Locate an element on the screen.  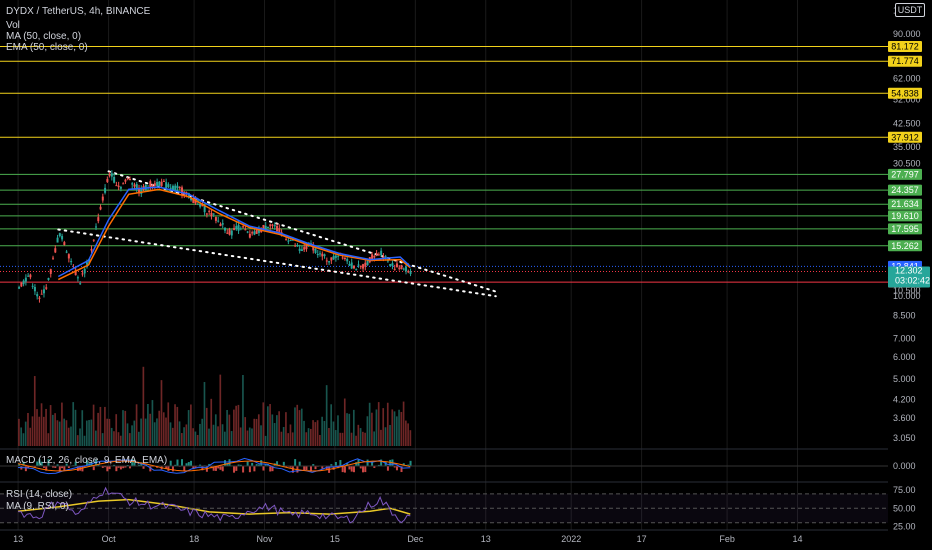
price-tick-label: 62.000 is located at coordinates (907, 79).